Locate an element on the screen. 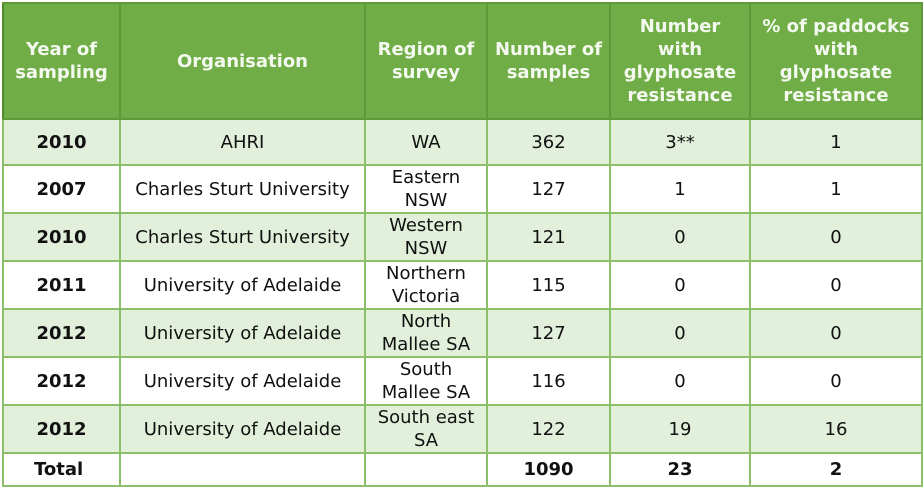 The width and height of the screenshot is (924, 487). cell-year: 2011 is located at coordinates (61, 285).